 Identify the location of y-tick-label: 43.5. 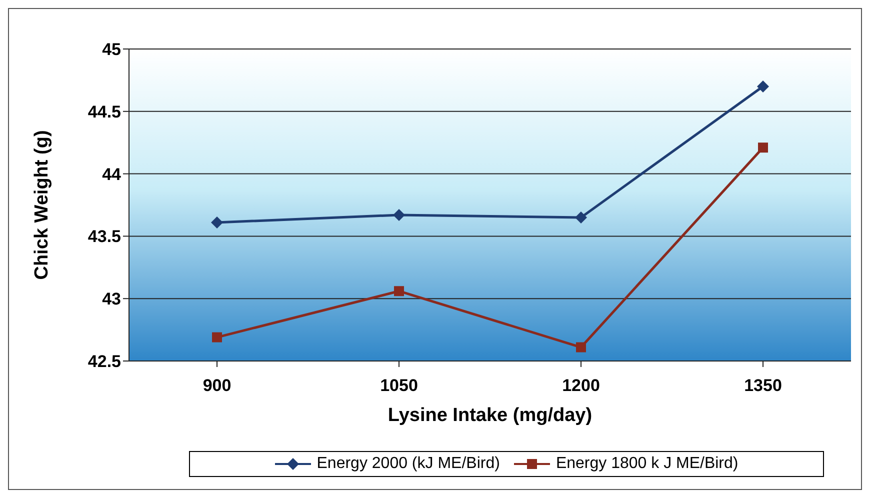
(104, 236).